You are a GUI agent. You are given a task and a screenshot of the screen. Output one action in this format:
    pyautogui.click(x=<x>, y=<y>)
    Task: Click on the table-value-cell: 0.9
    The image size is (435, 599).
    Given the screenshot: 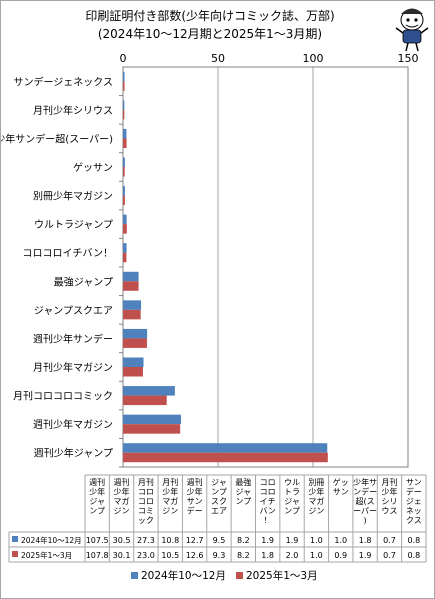 What is the action you would take?
    pyautogui.click(x=340, y=555)
    